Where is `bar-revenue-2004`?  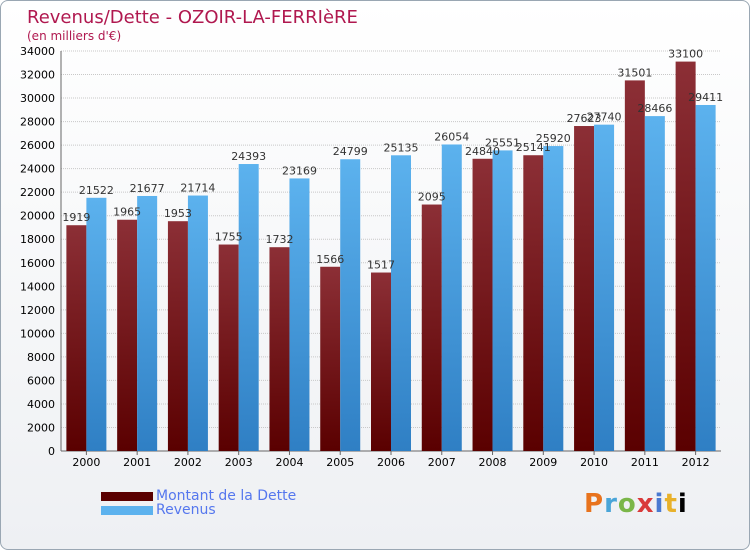 bar-revenue-2004 is located at coordinates (299, 314).